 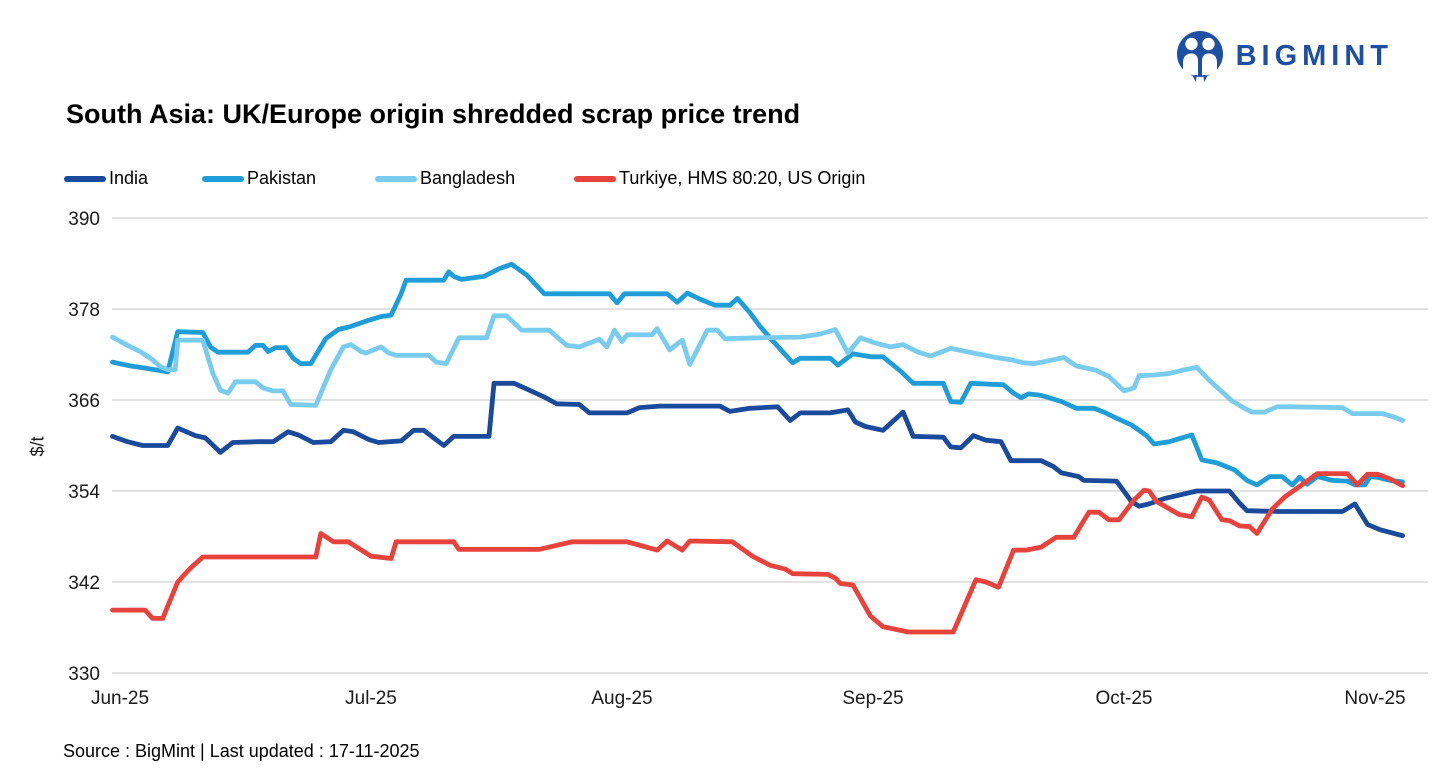 I want to click on x-tick-label-Jun-25: Jun-25, so click(x=120, y=698).